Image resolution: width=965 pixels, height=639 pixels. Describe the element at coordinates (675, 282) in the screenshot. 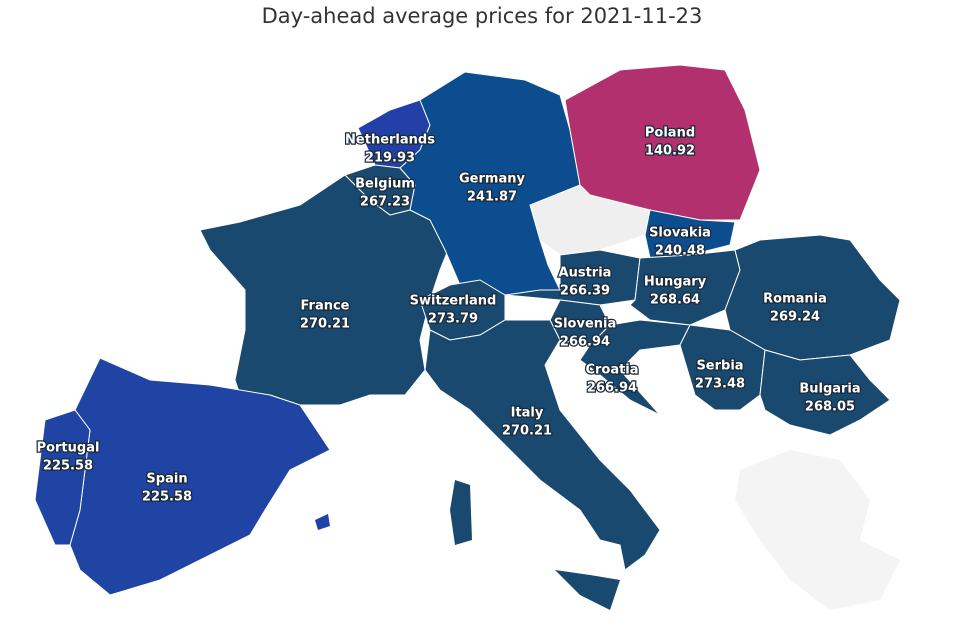

I see `country-name: Hungary` at that location.